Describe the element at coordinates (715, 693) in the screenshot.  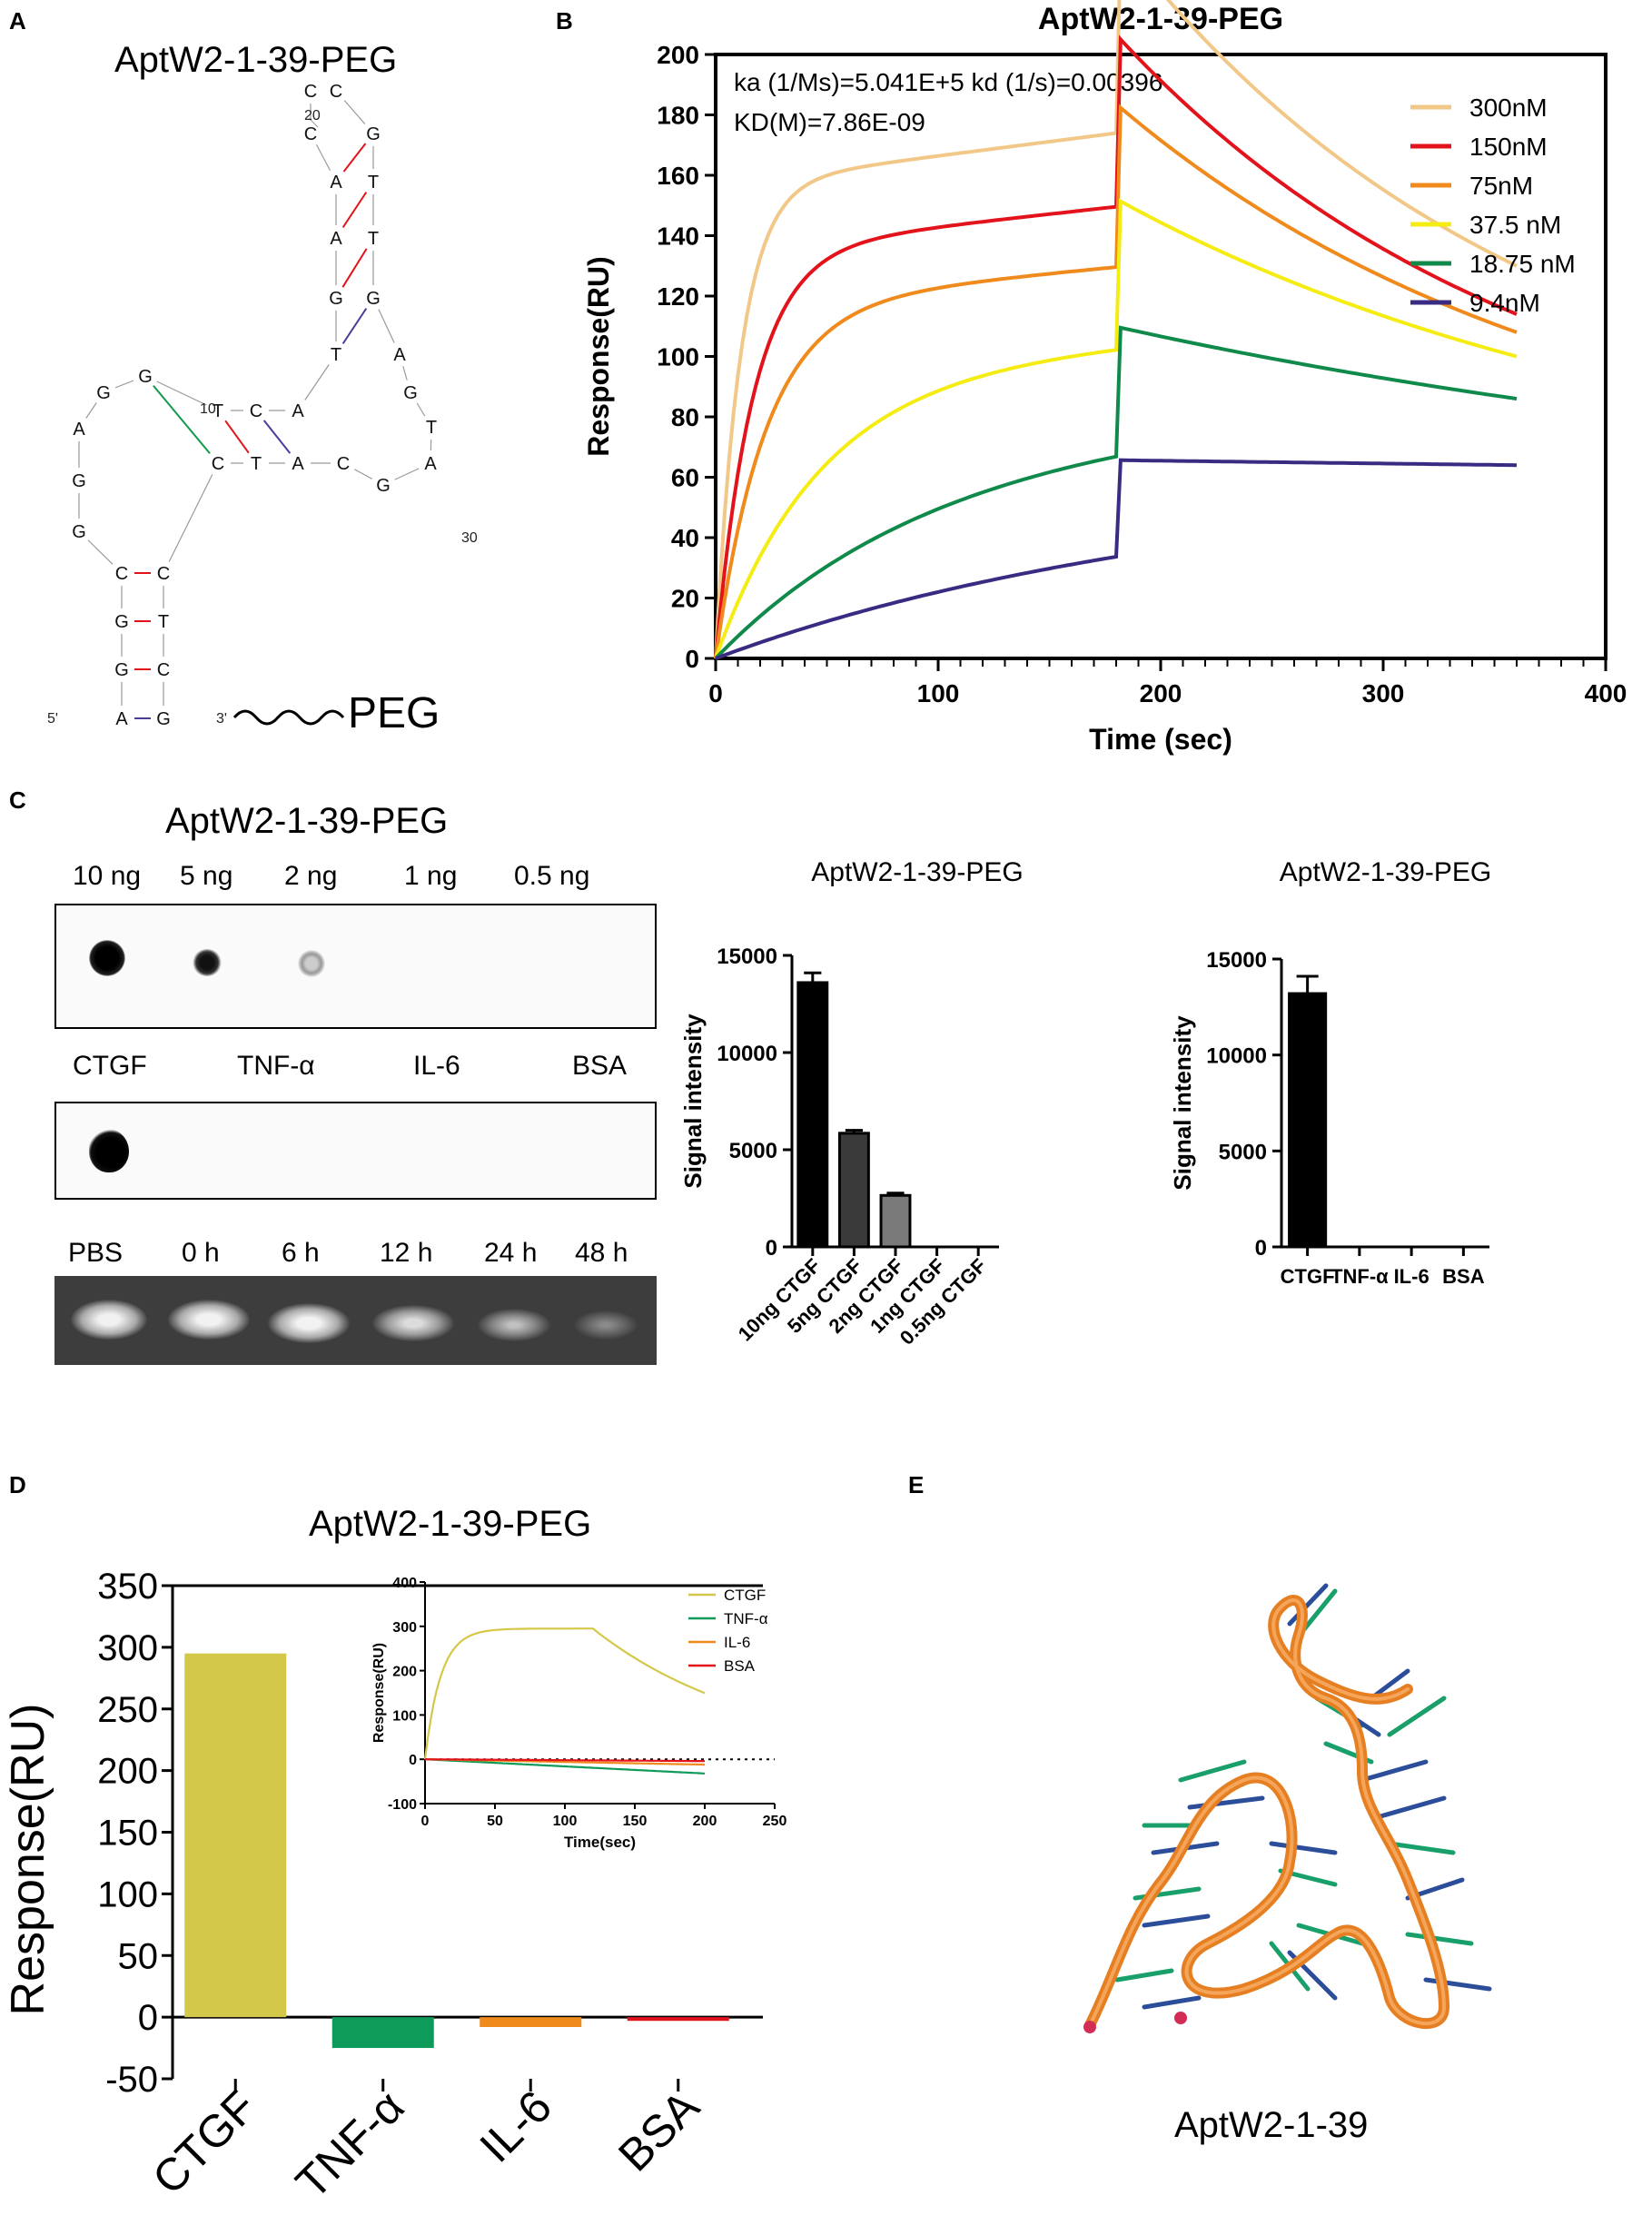
I see `x-tick-label: 0` at that location.